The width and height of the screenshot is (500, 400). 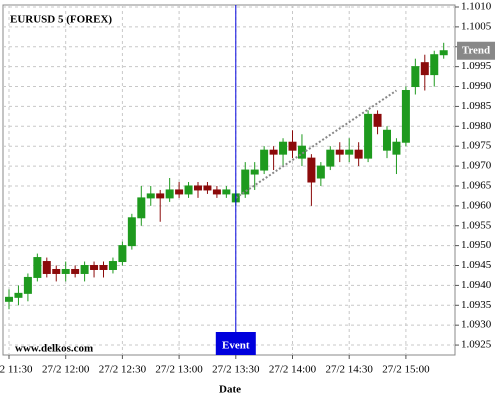 What do you see at coordinates (476, 205) in the screenshot?
I see `y-tick-label: 1.0960` at bounding box center [476, 205].